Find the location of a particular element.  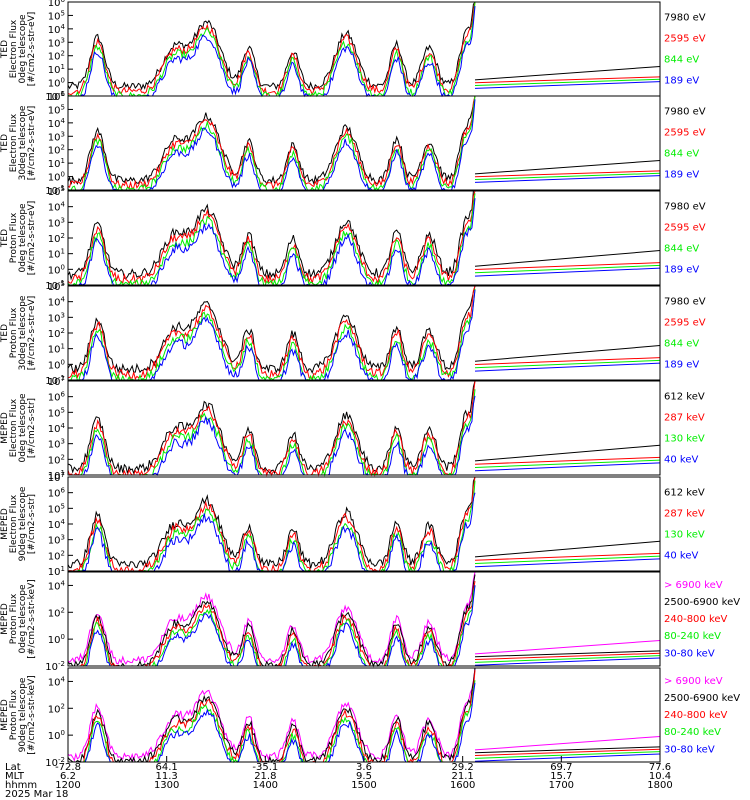

x-tick-hhmm: 1200 is located at coordinates (67, 785).